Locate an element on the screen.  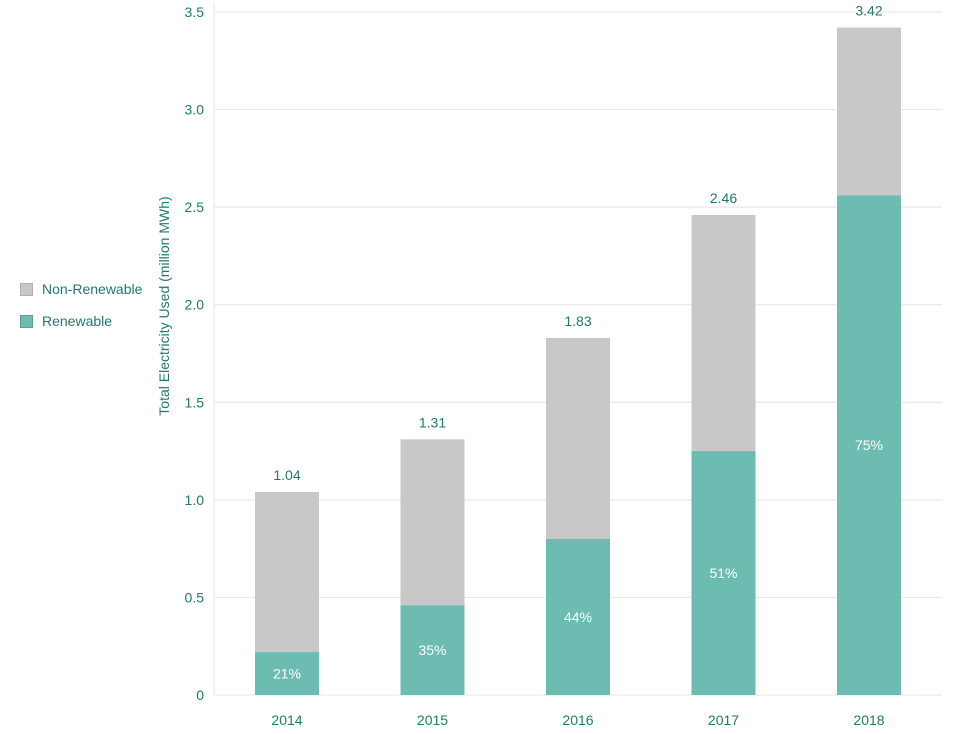
x-tick-label: 2017 is located at coordinates (723, 720).